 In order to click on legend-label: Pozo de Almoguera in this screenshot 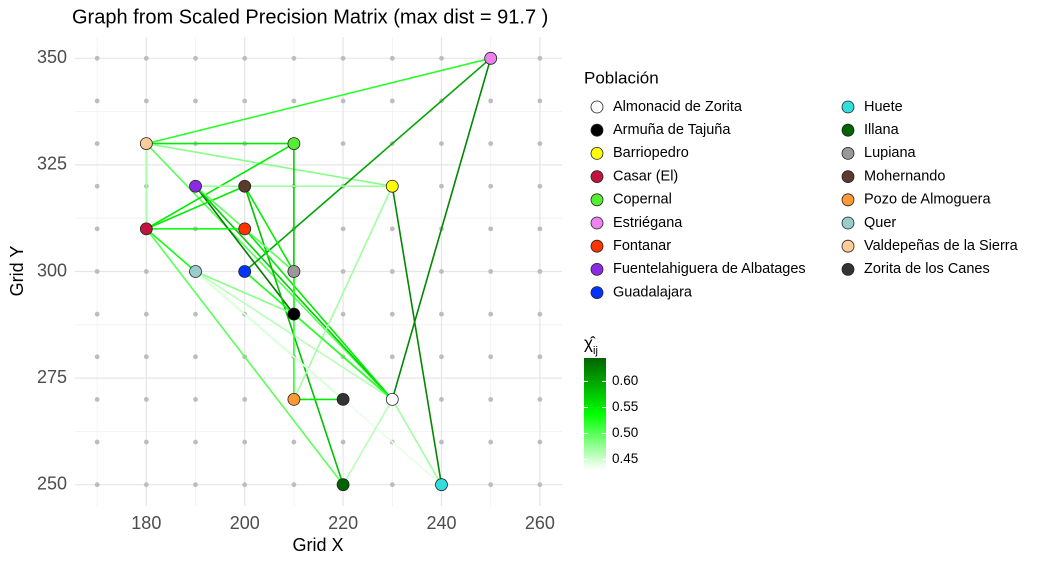, I will do `click(927, 200)`.